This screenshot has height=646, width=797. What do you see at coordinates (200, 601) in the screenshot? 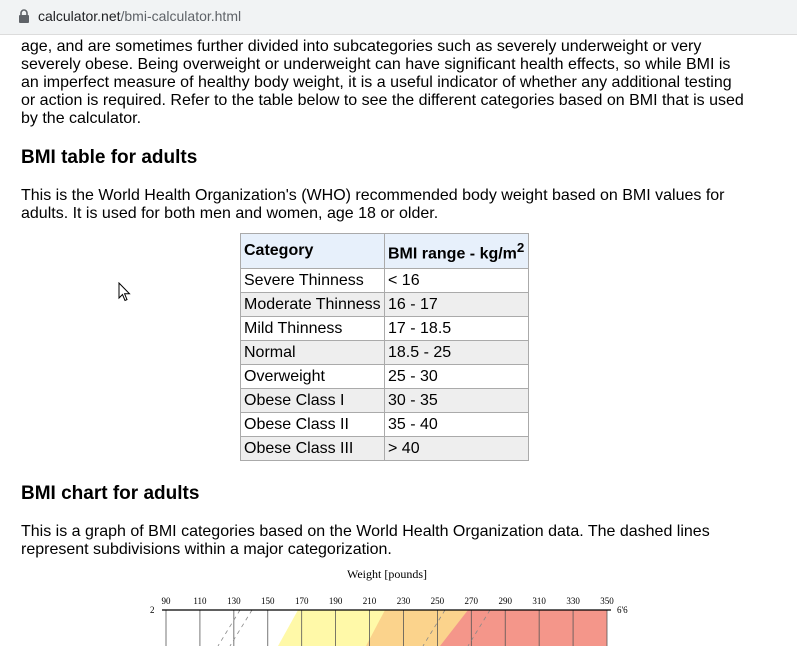
I see `chart-tick-label: 110` at bounding box center [200, 601].